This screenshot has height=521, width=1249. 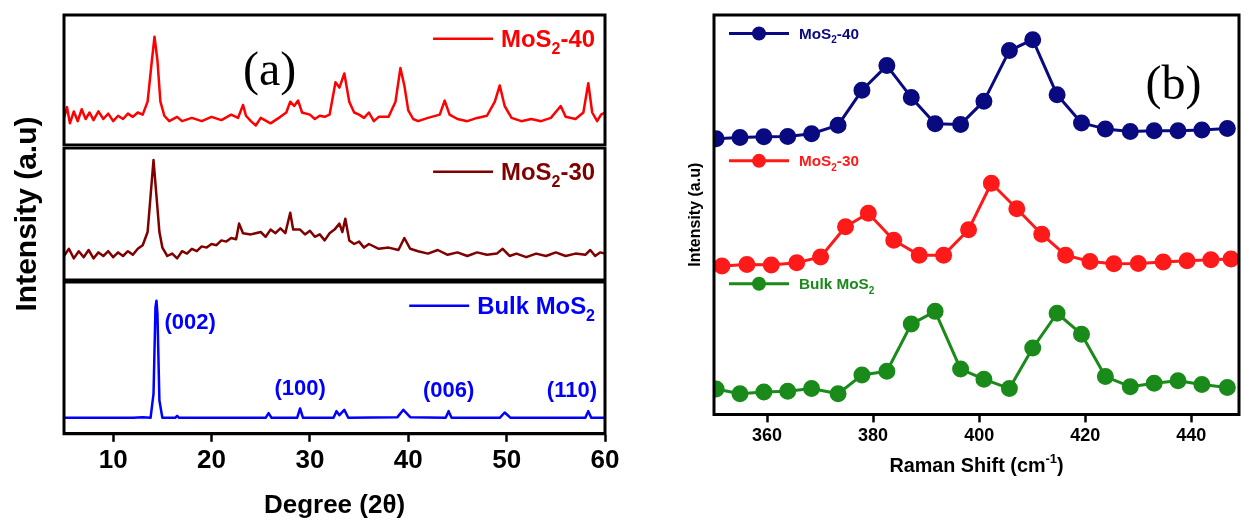 I want to click on x-tick-label: 420, so click(x=1085, y=435).